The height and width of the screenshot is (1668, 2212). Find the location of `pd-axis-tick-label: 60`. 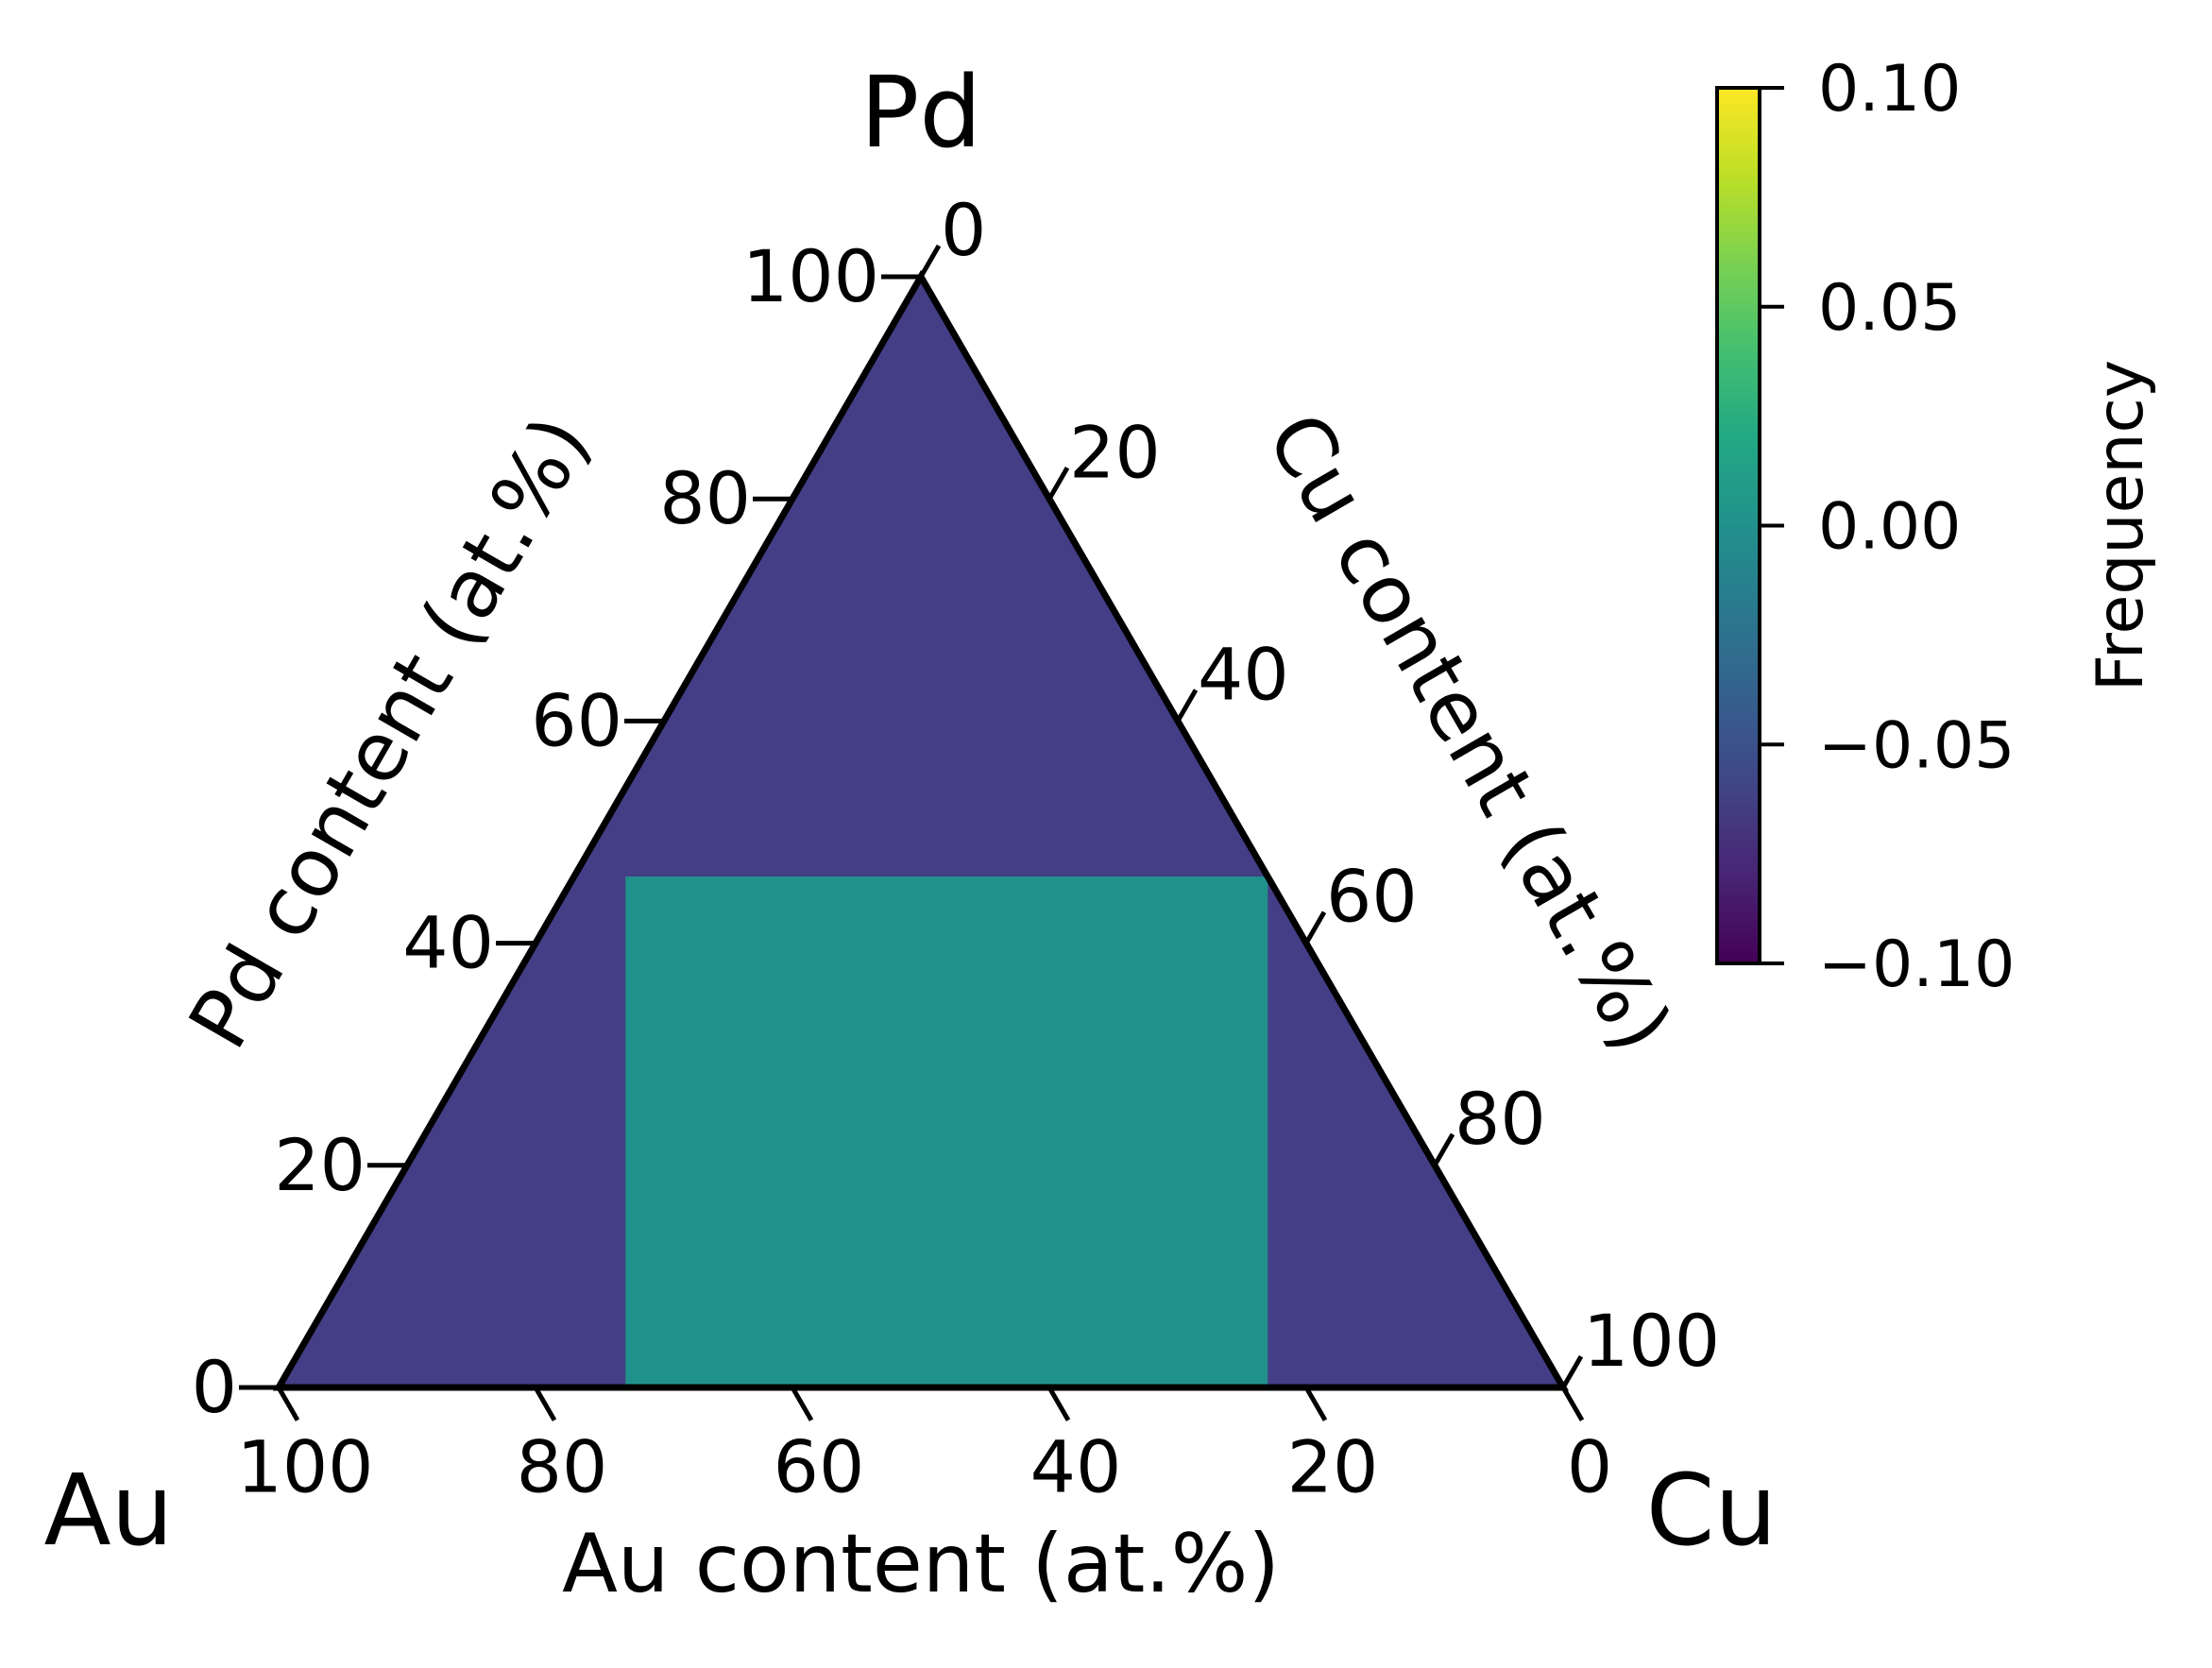

pd-axis-tick-label: 60 is located at coordinates (576, 720).